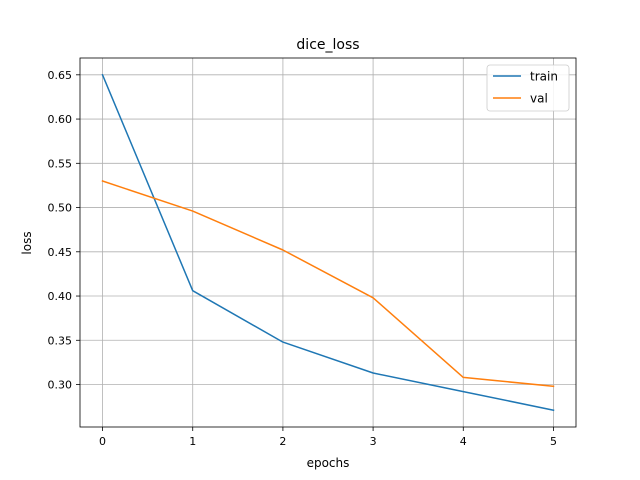  I want to click on y-tick-label: 0.45, so click(60, 252).